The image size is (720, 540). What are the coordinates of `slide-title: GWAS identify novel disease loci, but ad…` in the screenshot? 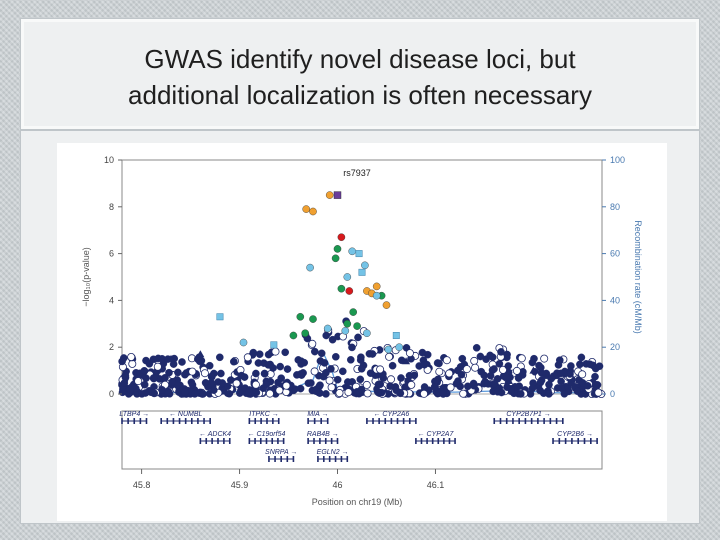 It's located at (360, 77).